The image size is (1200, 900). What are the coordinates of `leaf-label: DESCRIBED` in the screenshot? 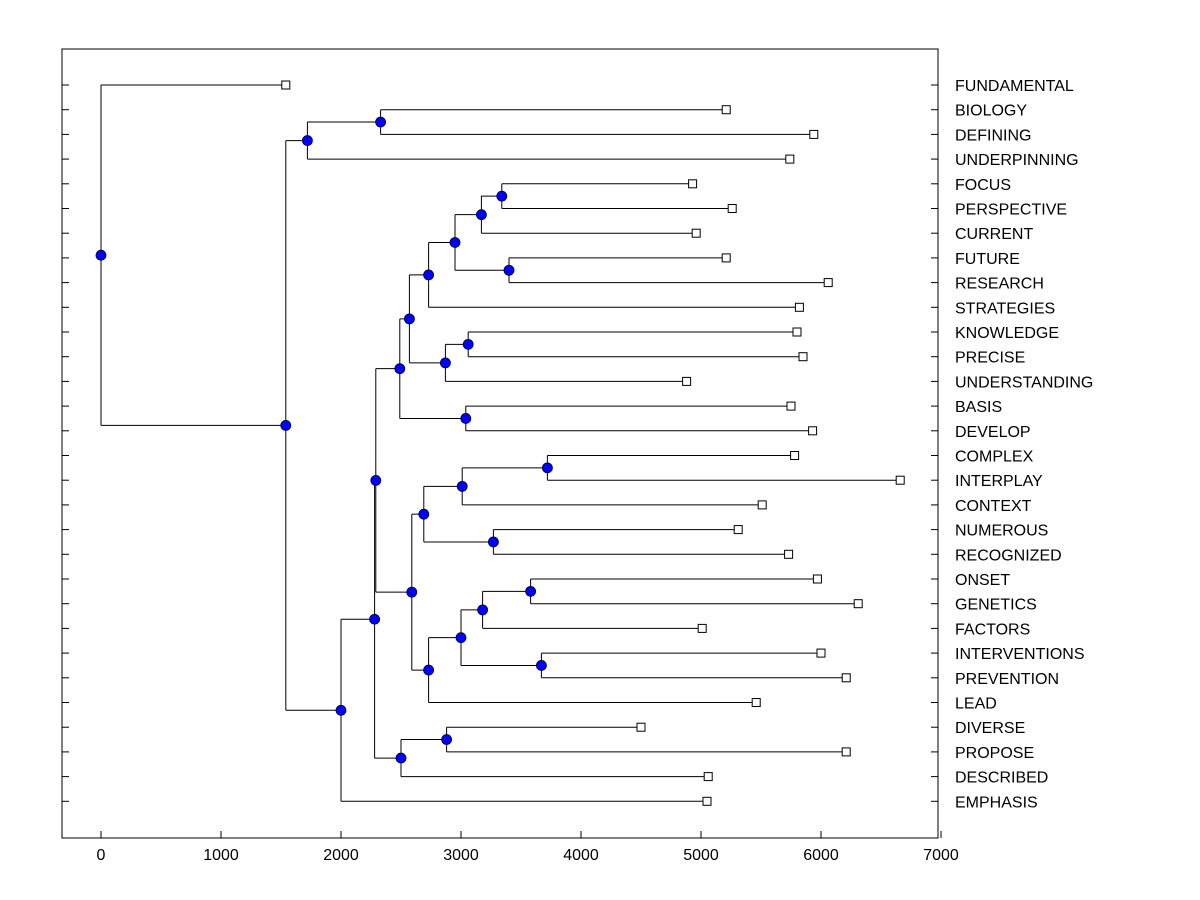 It's located at (1001, 778).